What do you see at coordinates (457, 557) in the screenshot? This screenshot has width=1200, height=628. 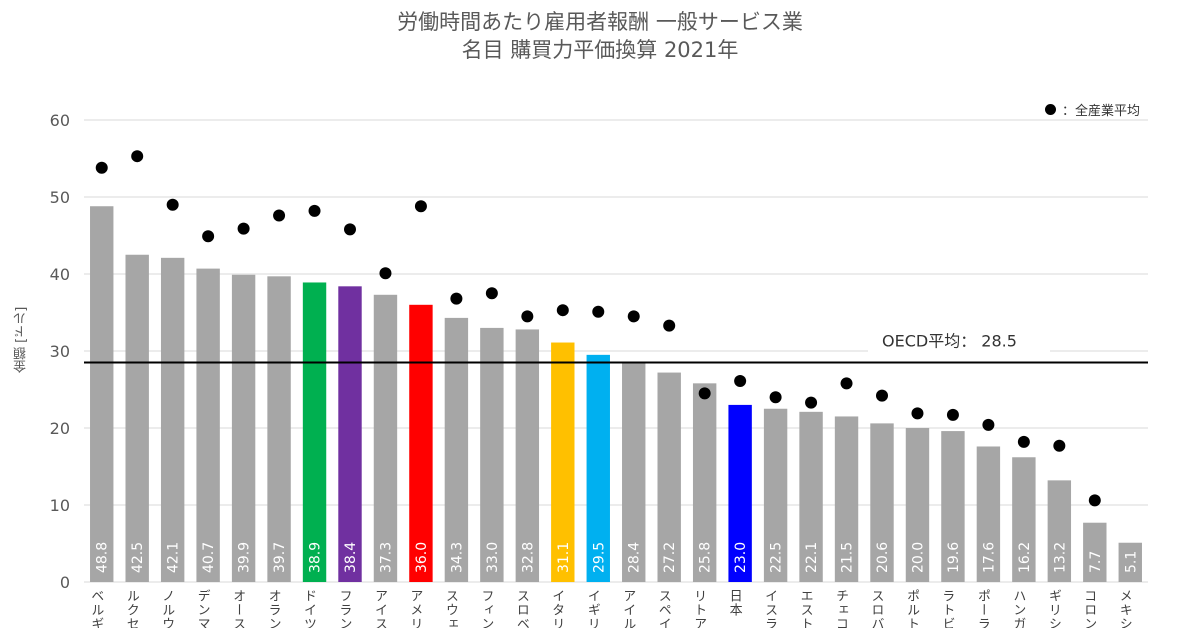 I see `bar-value-label: 34.3` at bounding box center [457, 557].